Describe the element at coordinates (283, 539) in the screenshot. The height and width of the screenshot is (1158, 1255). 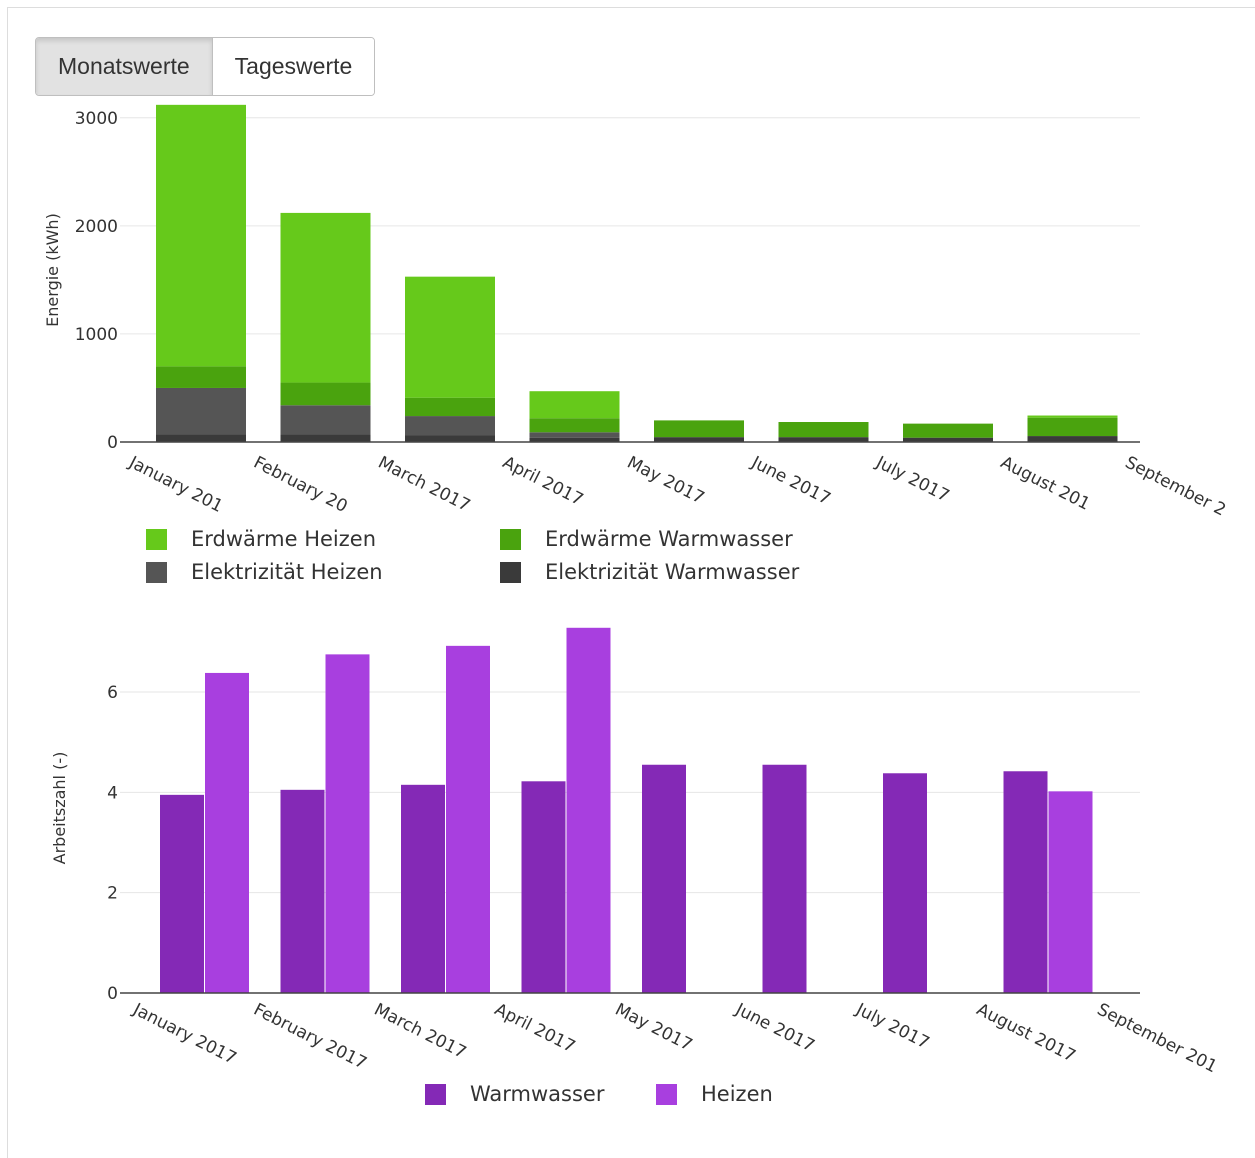
I see `legend-label-erdw-rme-heizen: Erdwärme Heizen` at that location.